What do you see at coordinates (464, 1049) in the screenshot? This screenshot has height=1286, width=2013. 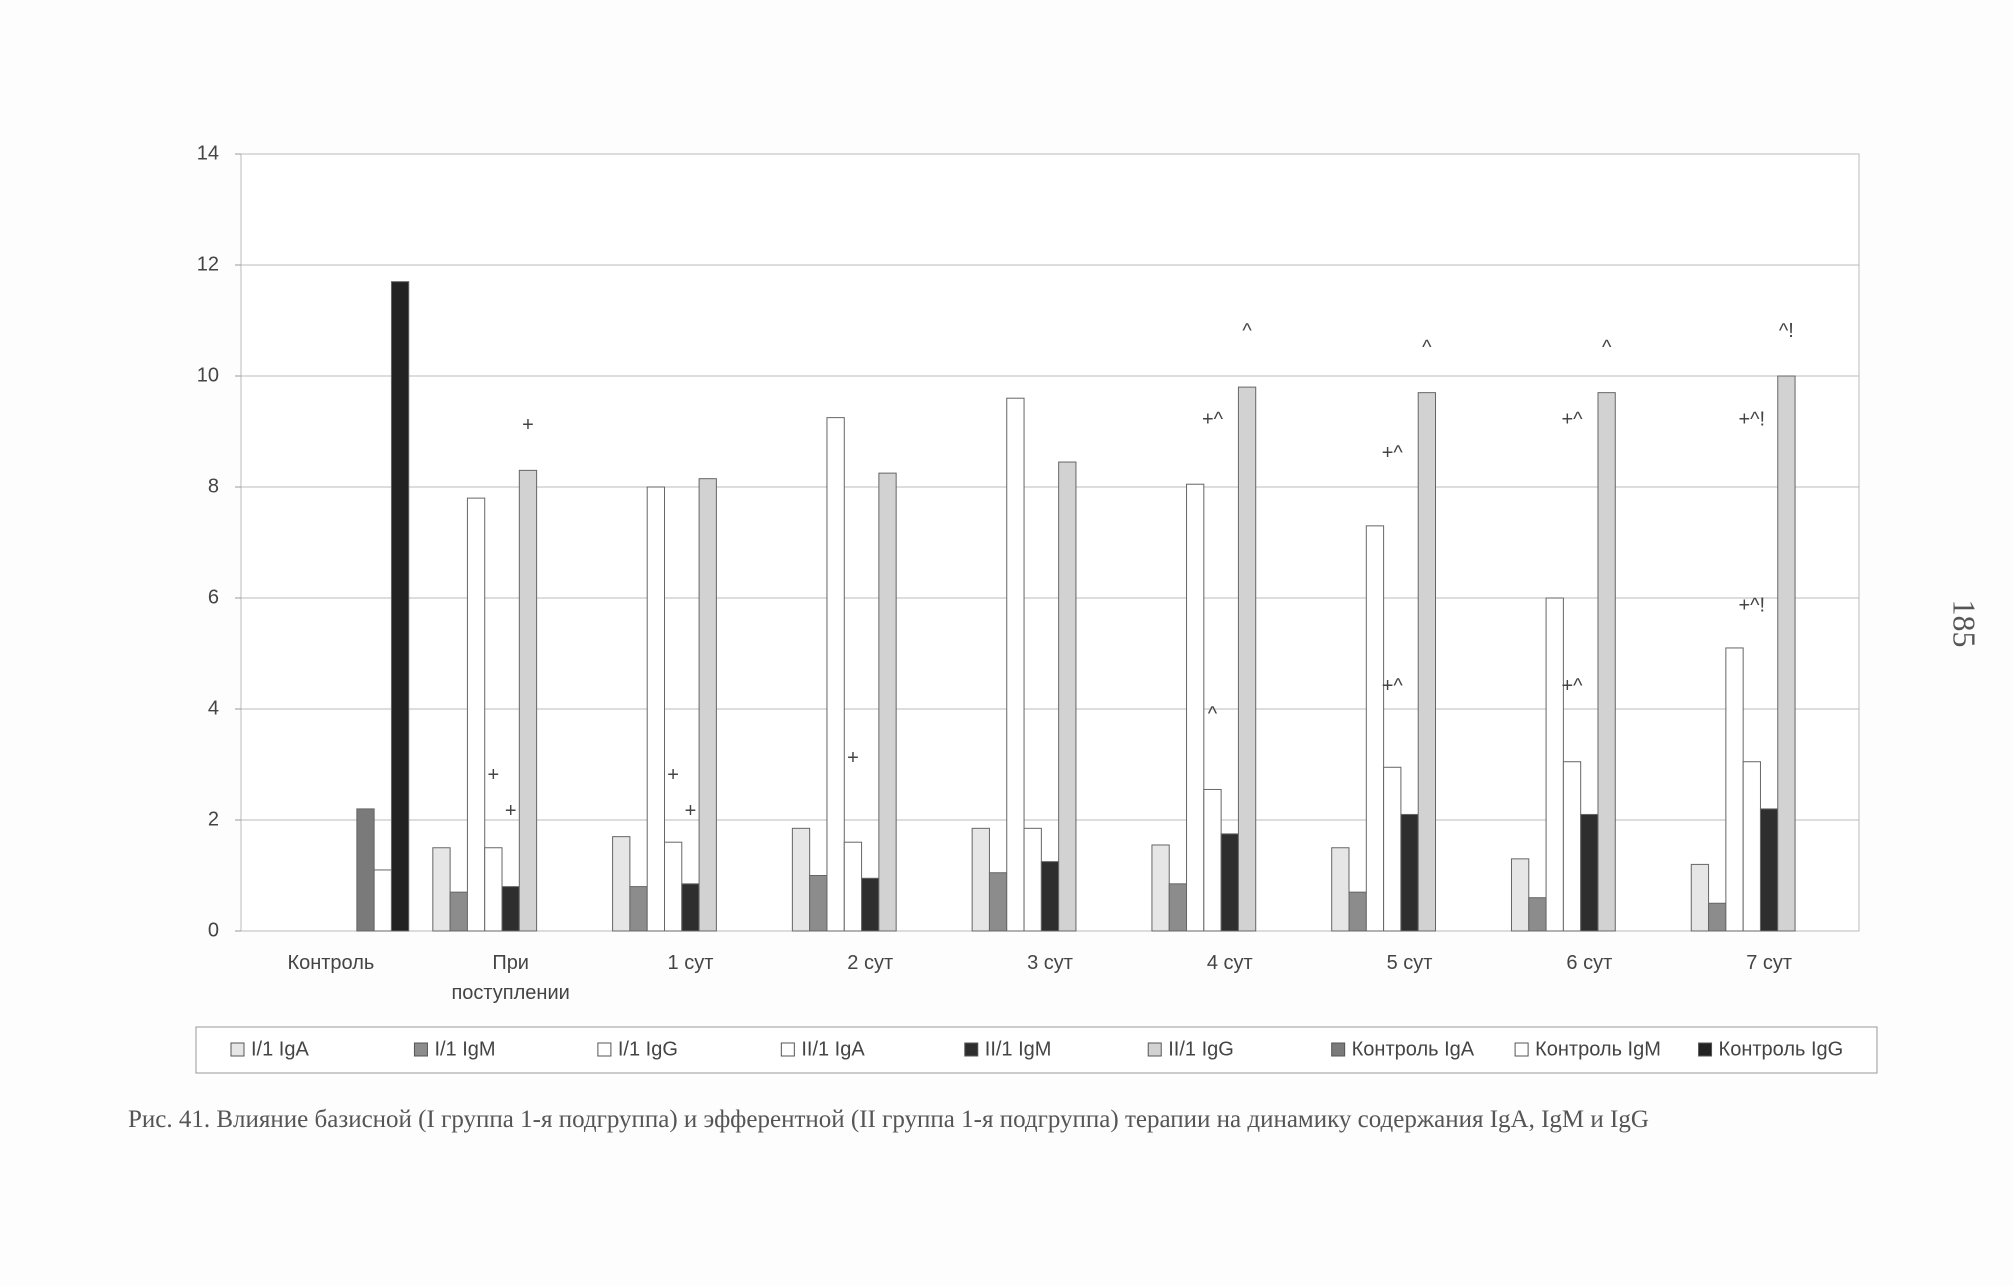 I see `legend-label: I/1 IgM` at bounding box center [464, 1049].